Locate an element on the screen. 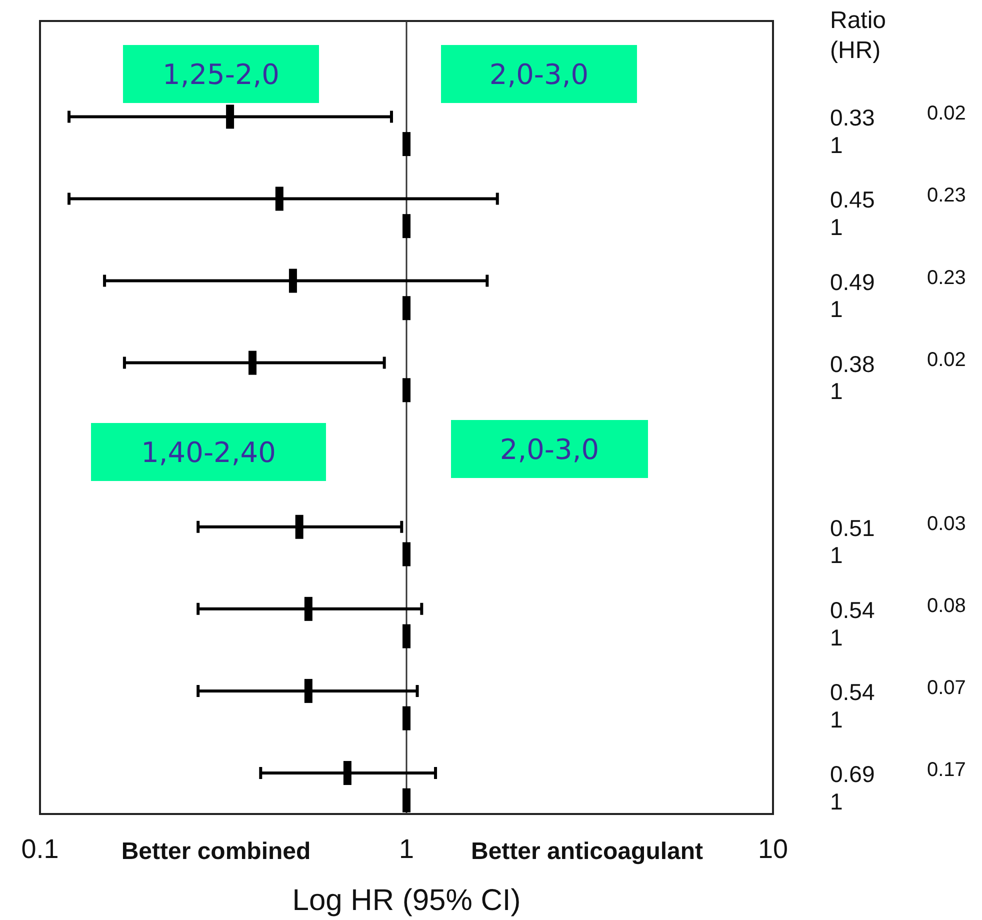 This screenshot has height=920, width=982. text: Ratio (HR) is located at coordinates (858, 35).